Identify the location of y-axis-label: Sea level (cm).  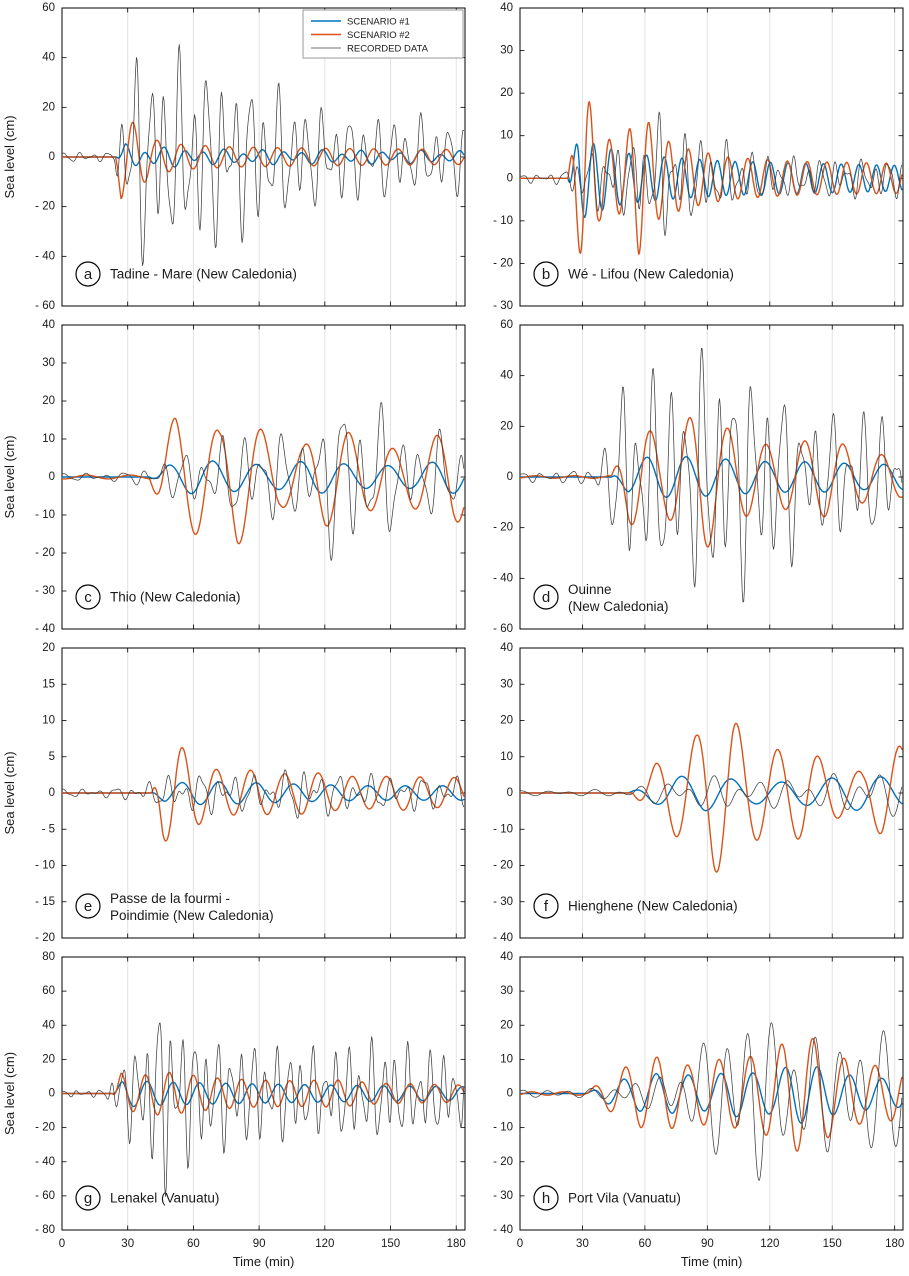
(9, 792).